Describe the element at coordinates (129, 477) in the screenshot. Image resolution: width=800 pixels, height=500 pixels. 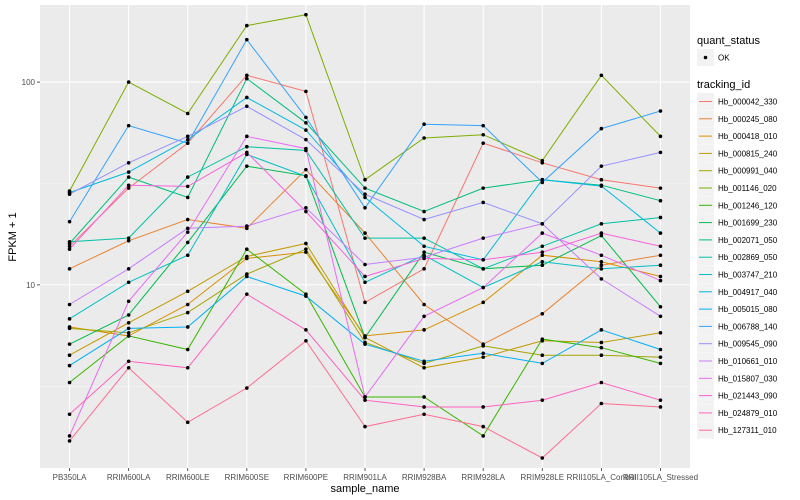
I see `x-tick-label: RRIM600LA` at that location.